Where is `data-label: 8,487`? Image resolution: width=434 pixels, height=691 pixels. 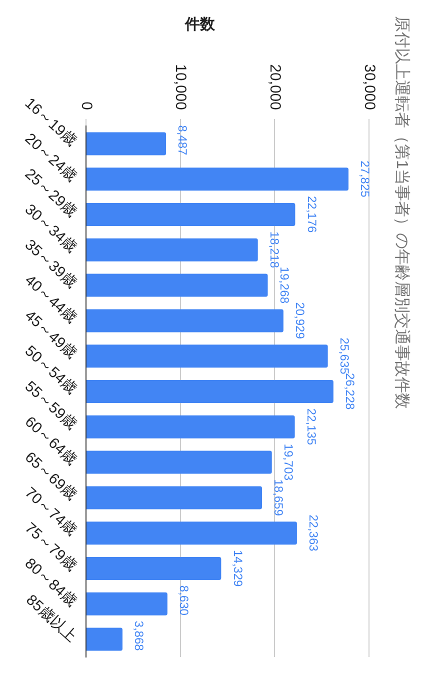 data-label: 8,487 is located at coordinates (183, 140).